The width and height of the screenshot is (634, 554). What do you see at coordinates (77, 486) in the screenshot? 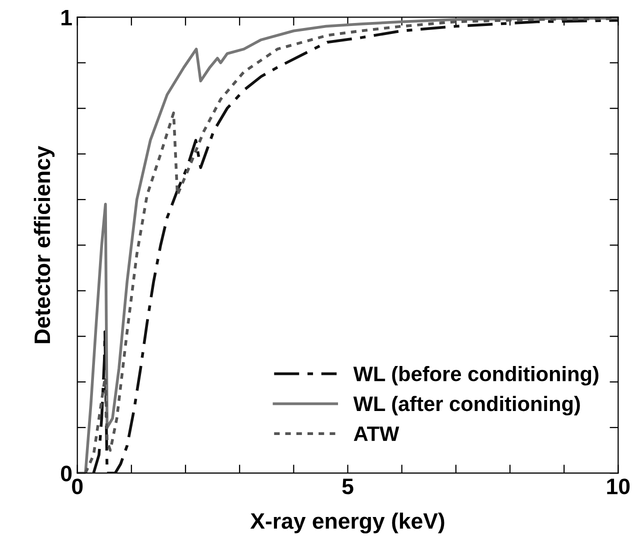
I see `x-tick-label: 0` at bounding box center [77, 486].